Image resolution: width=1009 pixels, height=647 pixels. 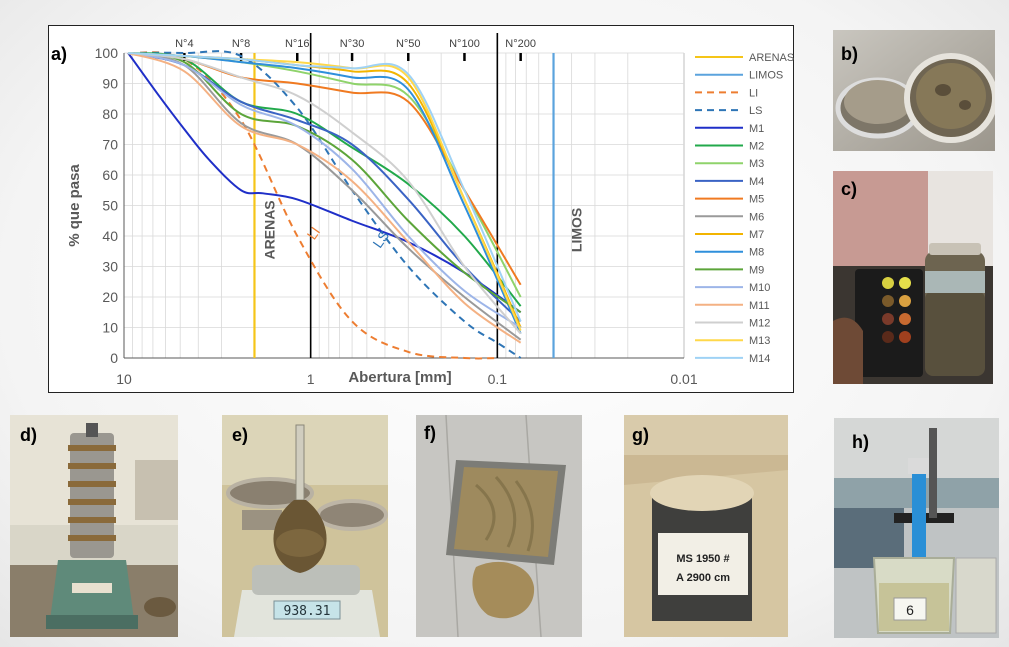 What do you see at coordinates (464, 44) in the screenshot?
I see `sieve-label: N°100` at bounding box center [464, 44].